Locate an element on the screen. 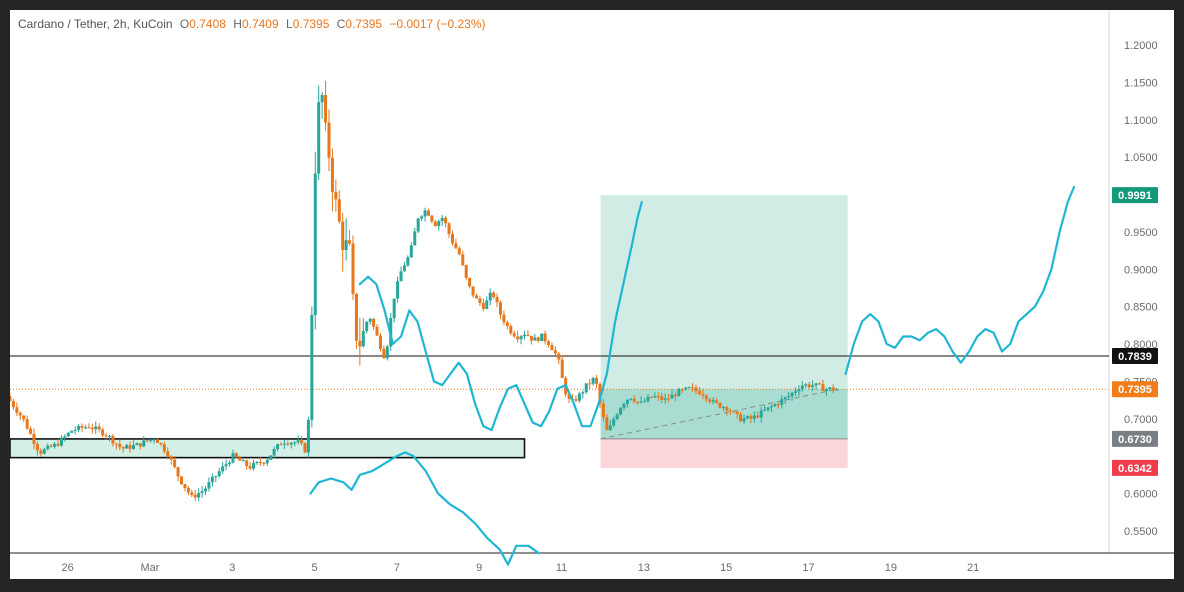 The image size is (1184, 592). x-tick-label: Mar is located at coordinates (149, 568).